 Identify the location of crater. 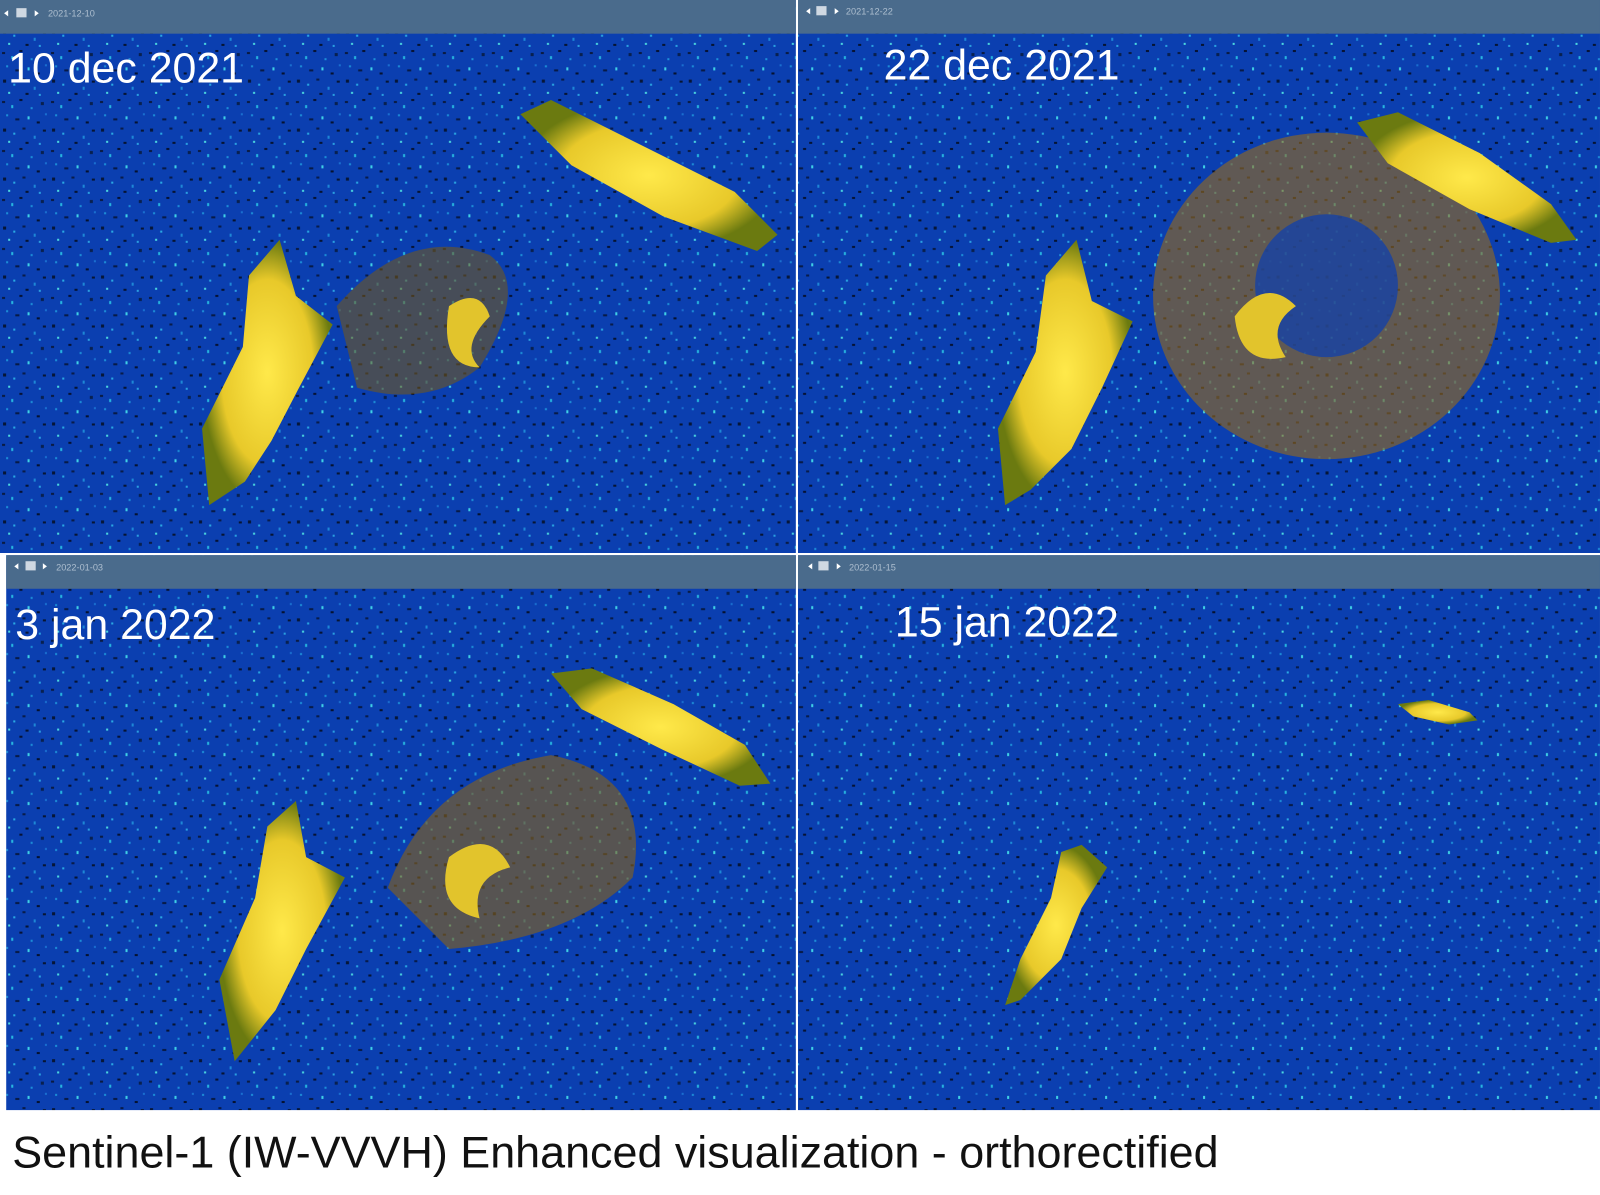
(1326, 286).